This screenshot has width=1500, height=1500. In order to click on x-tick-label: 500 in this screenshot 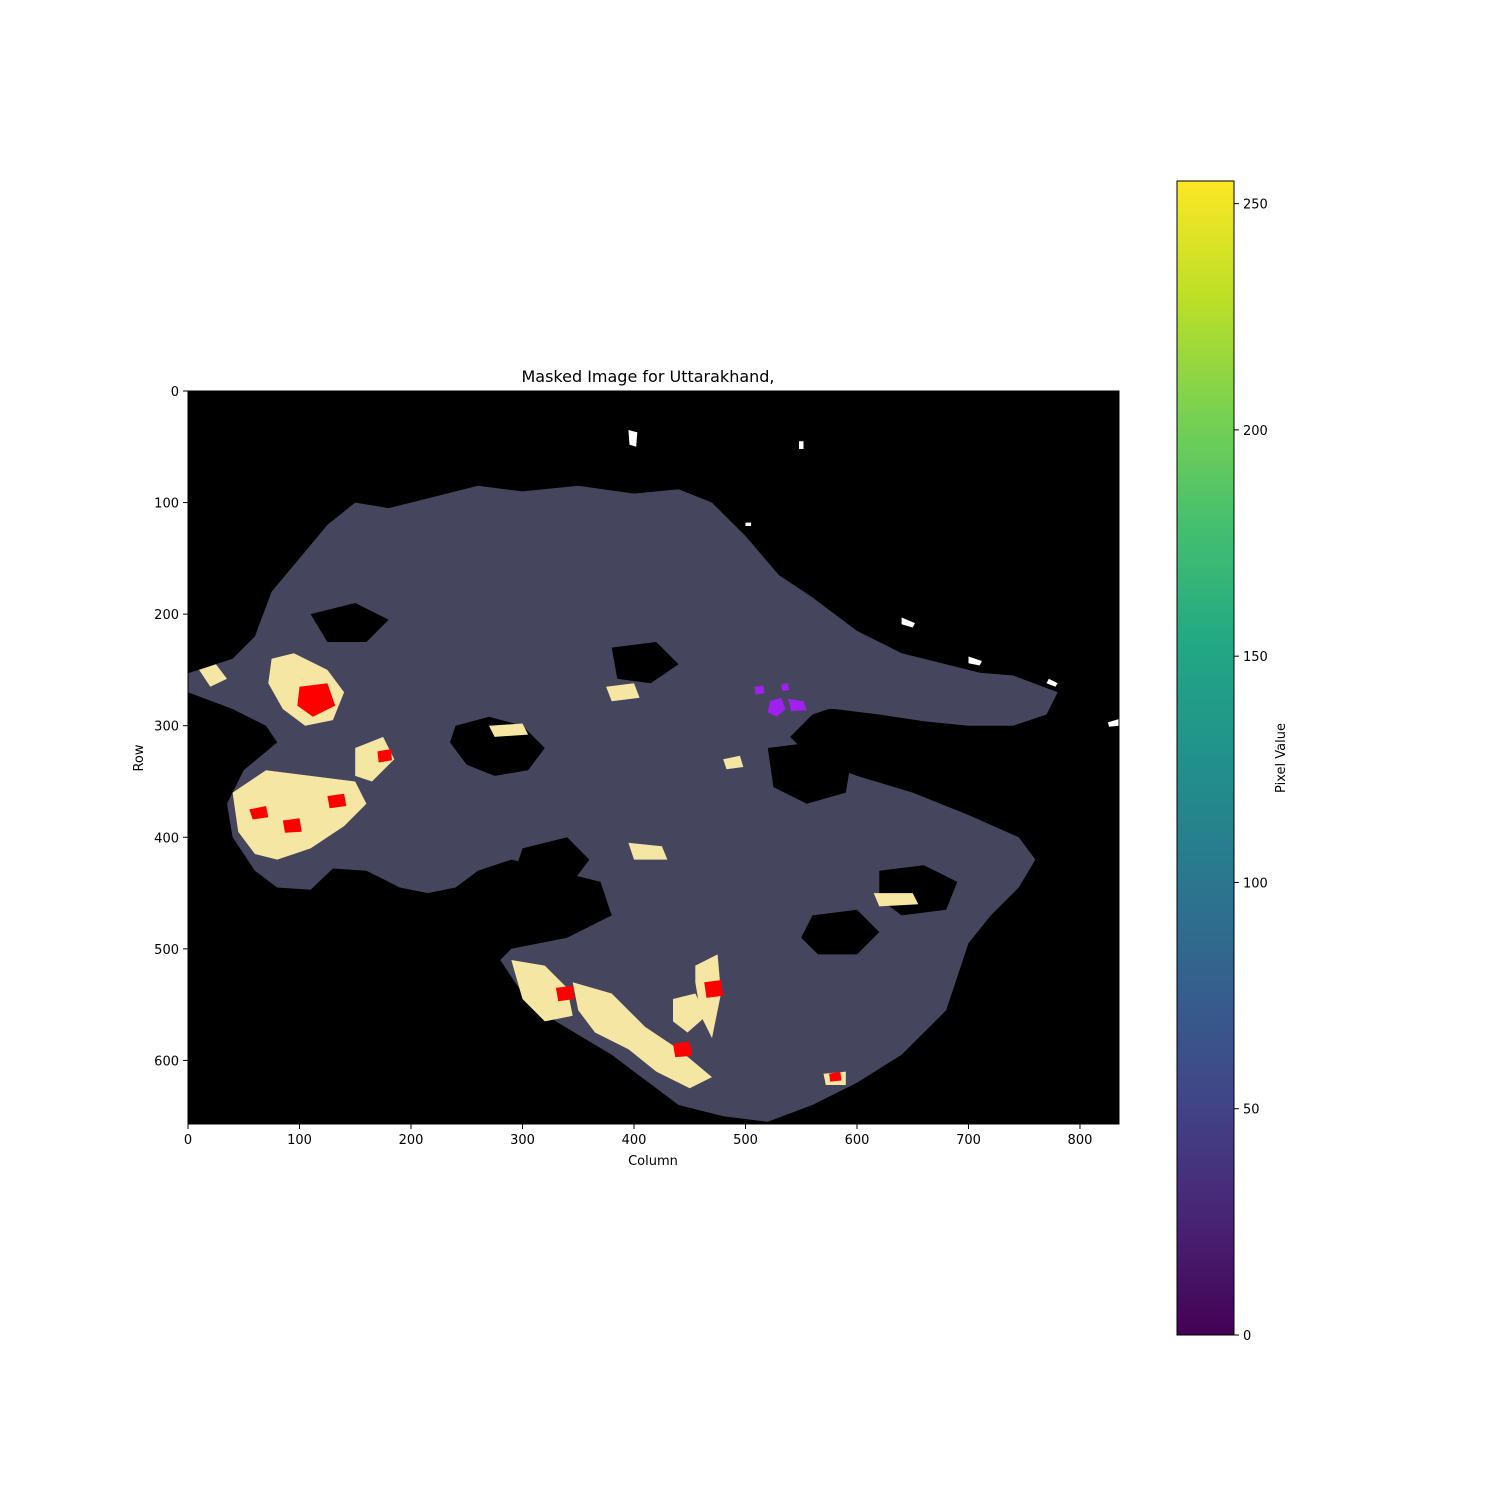, I will do `click(745, 1140)`.